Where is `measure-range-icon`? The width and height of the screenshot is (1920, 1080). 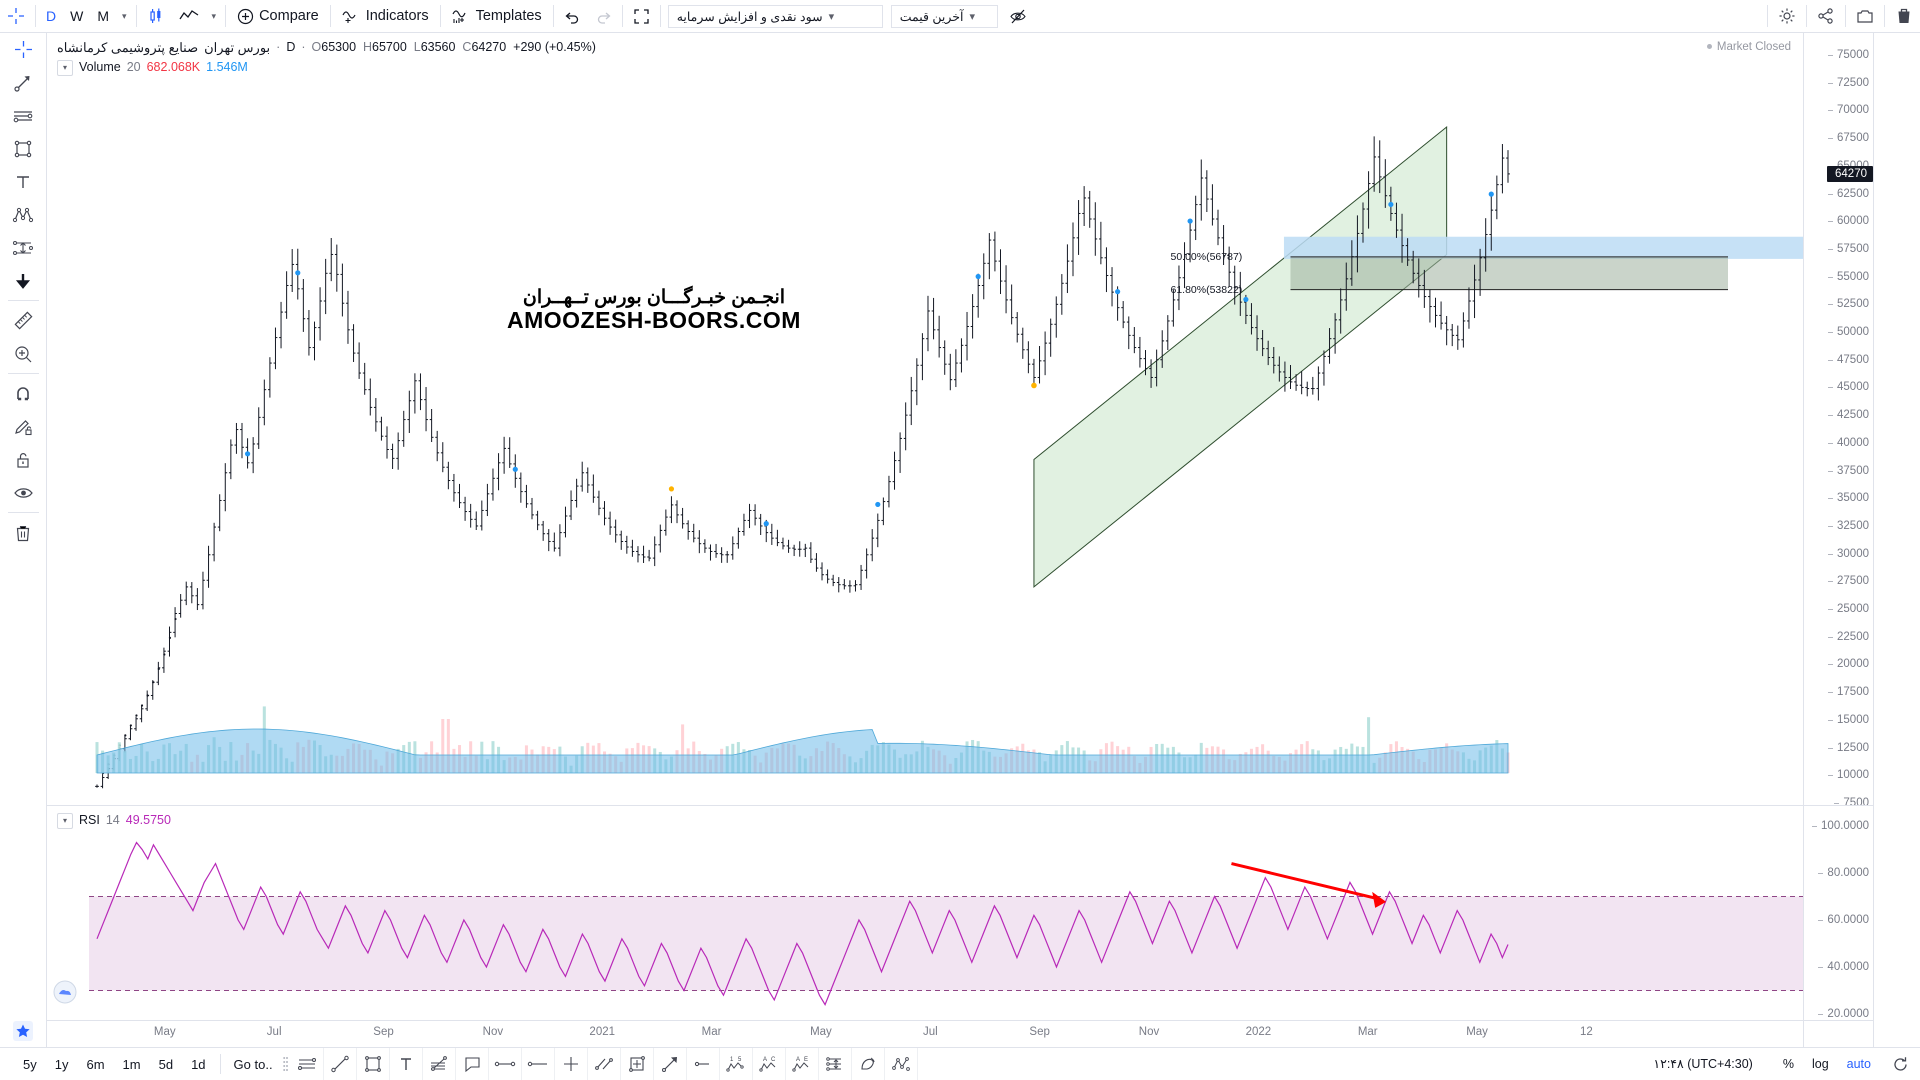
measure-range-icon is located at coordinates (23, 247).